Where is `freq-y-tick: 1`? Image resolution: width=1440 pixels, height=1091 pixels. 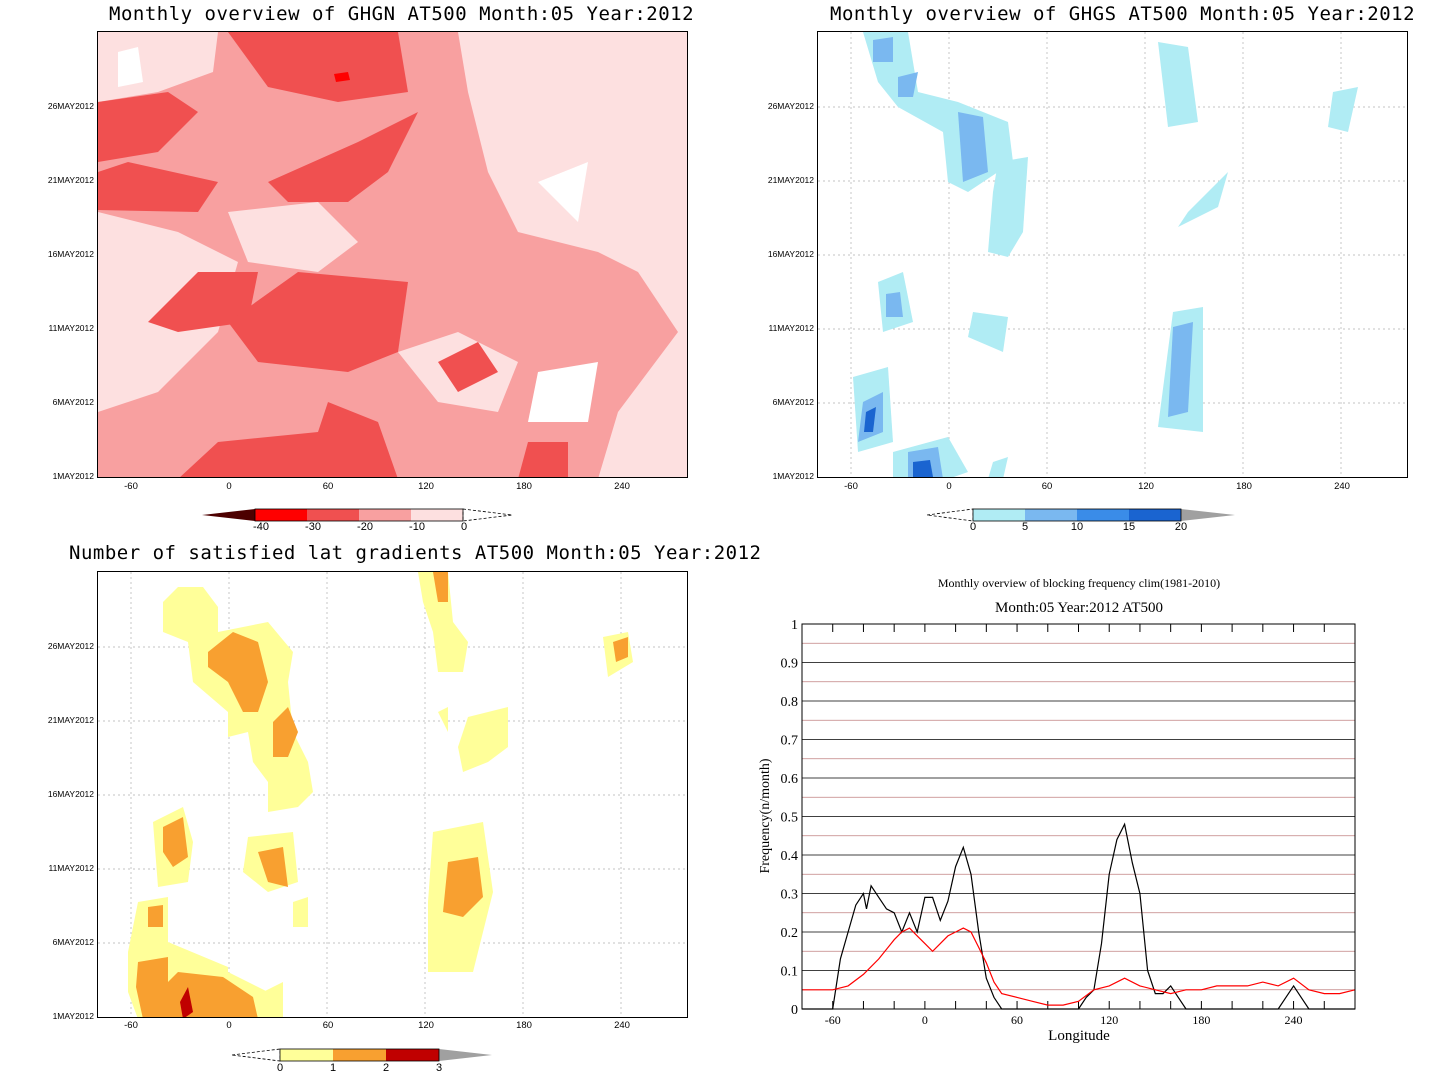 freq-y-tick: 1 is located at coordinates (794, 625).